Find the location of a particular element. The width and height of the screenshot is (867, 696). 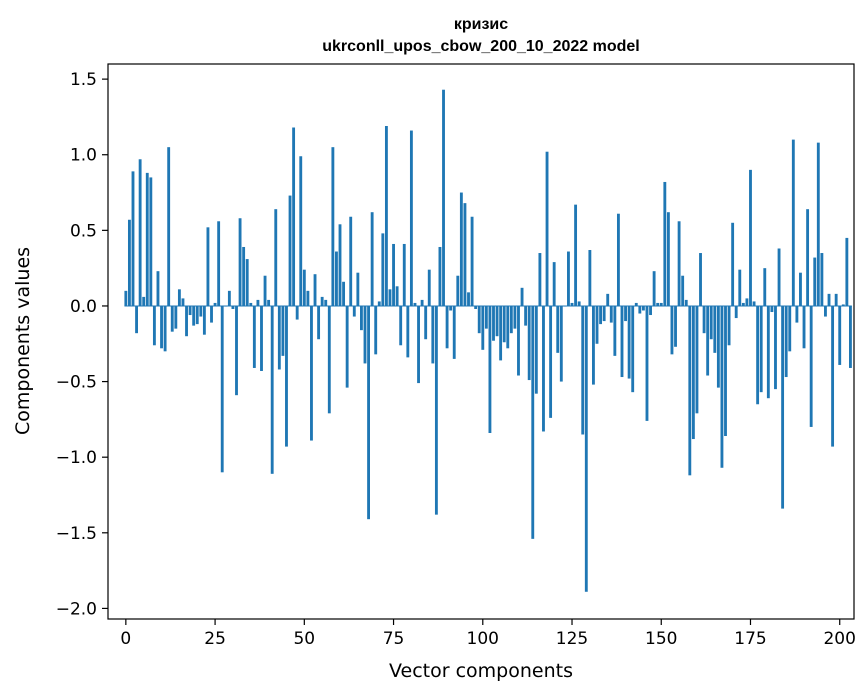

y-tick-label: −0.5 is located at coordinates (76, 383).